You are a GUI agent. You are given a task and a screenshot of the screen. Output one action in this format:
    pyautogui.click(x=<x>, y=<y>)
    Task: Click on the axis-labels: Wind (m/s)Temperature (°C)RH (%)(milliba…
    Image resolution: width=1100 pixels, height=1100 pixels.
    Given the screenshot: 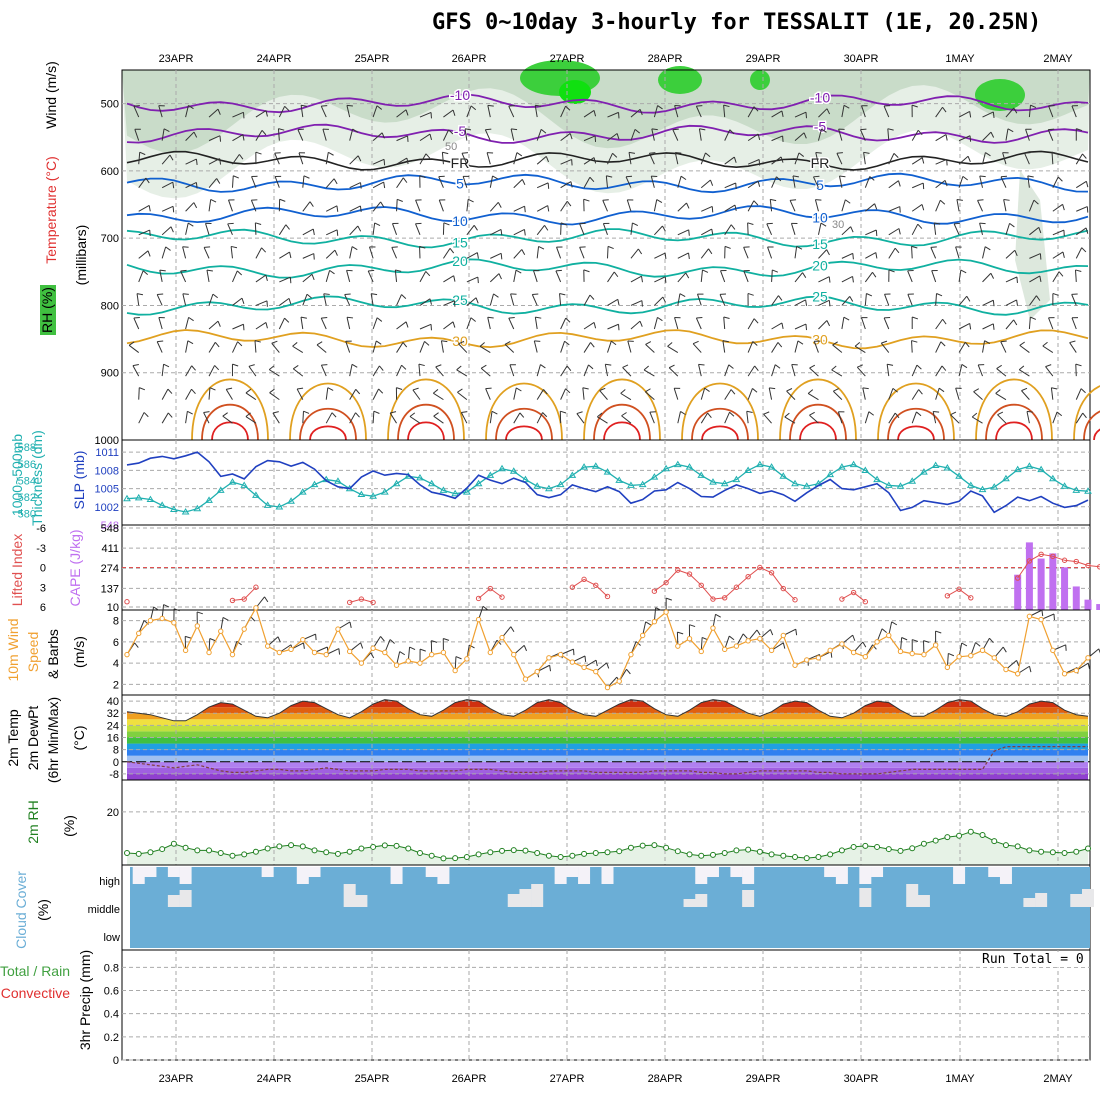 What is the action you would take?
    pyautogui.click(x=46, y=555)
    